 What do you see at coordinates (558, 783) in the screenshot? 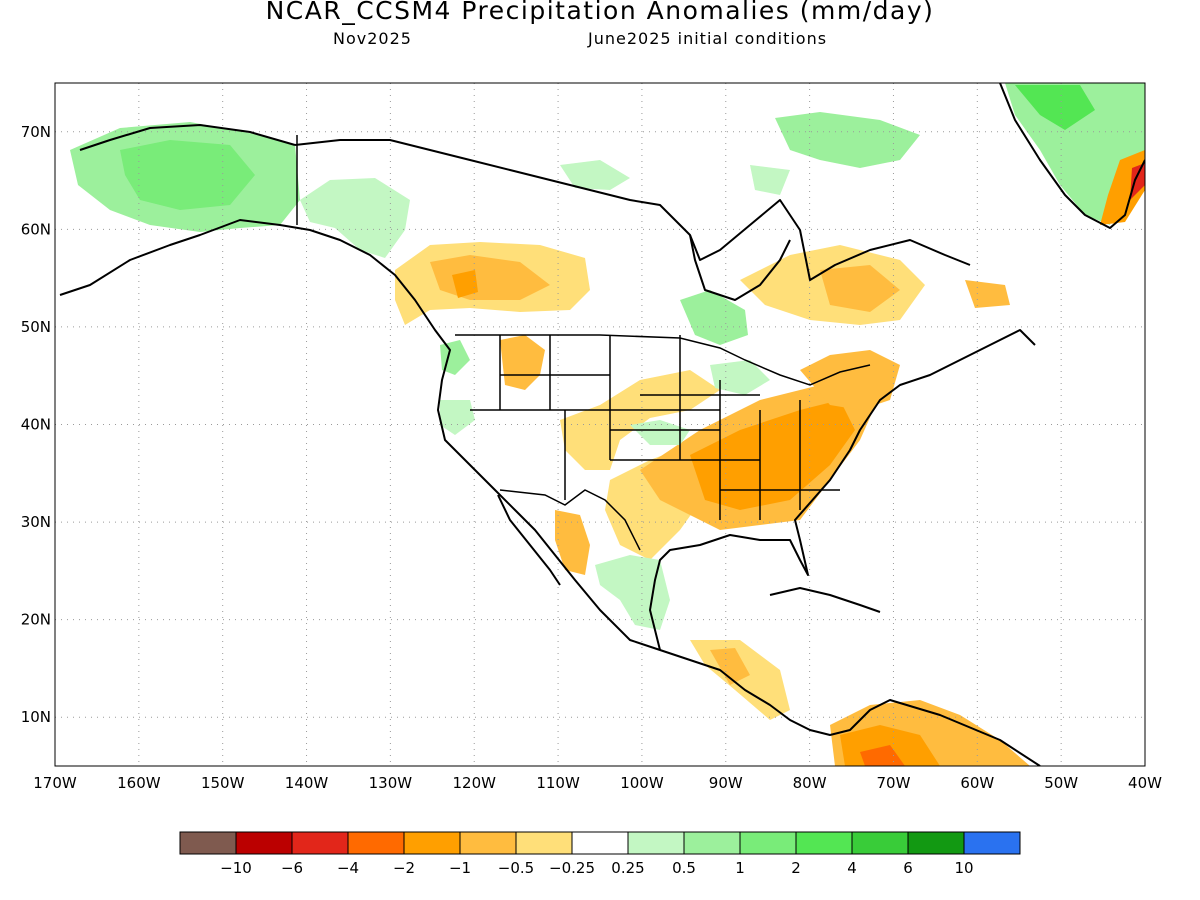
I see `longitude-label: 110W` at bounding box center [558, 783].